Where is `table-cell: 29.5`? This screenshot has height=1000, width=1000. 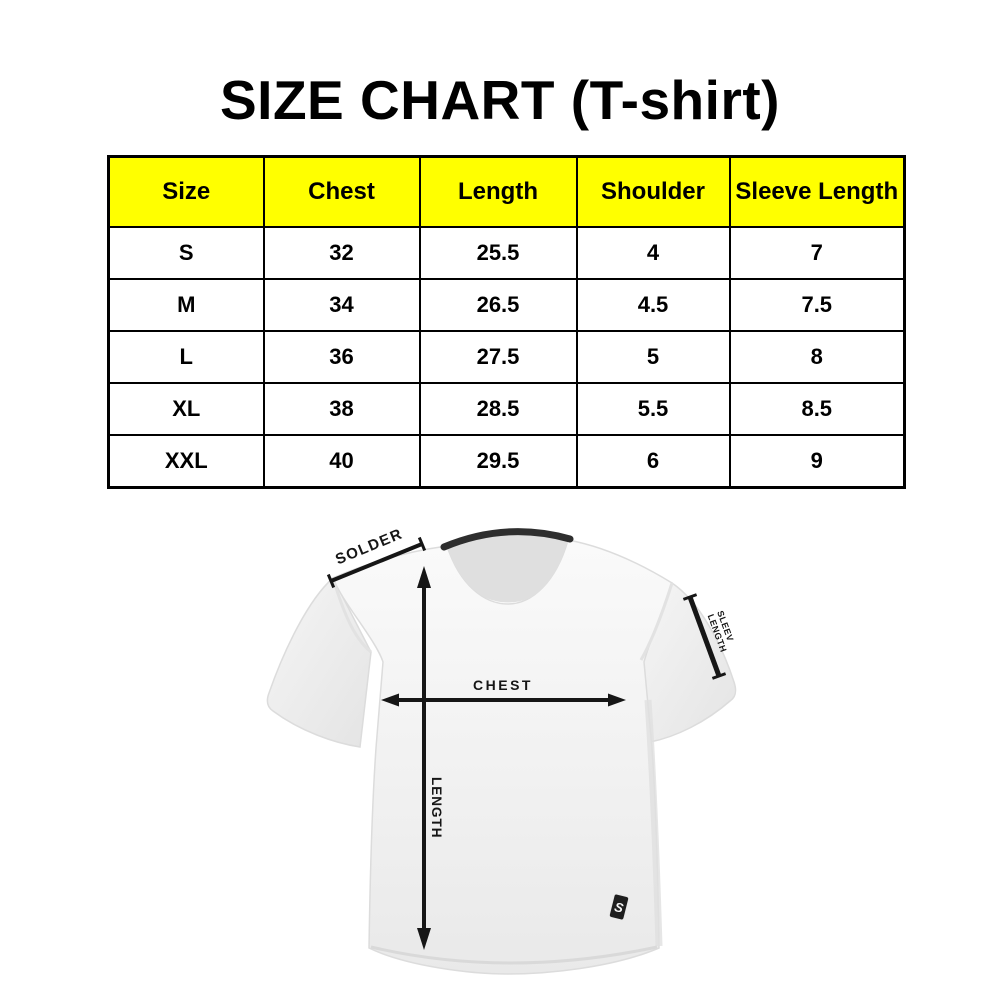 table-cell: 29.5 is located at coordinates (498, 461).